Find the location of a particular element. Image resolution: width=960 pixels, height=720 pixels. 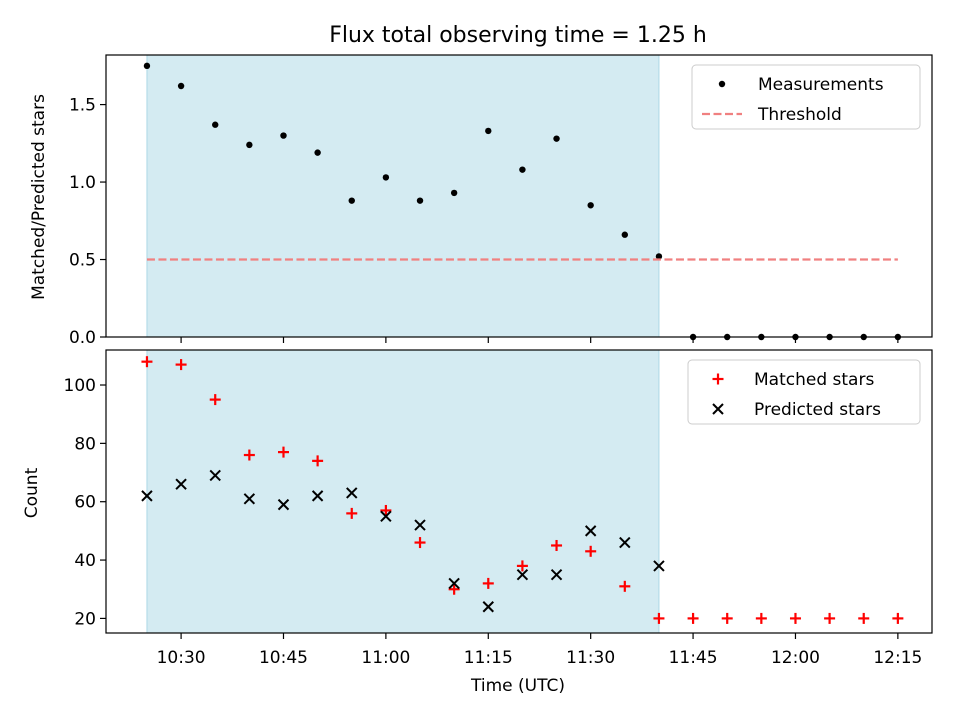

legend-label: Matched stars is located at coordinates (814, 380).